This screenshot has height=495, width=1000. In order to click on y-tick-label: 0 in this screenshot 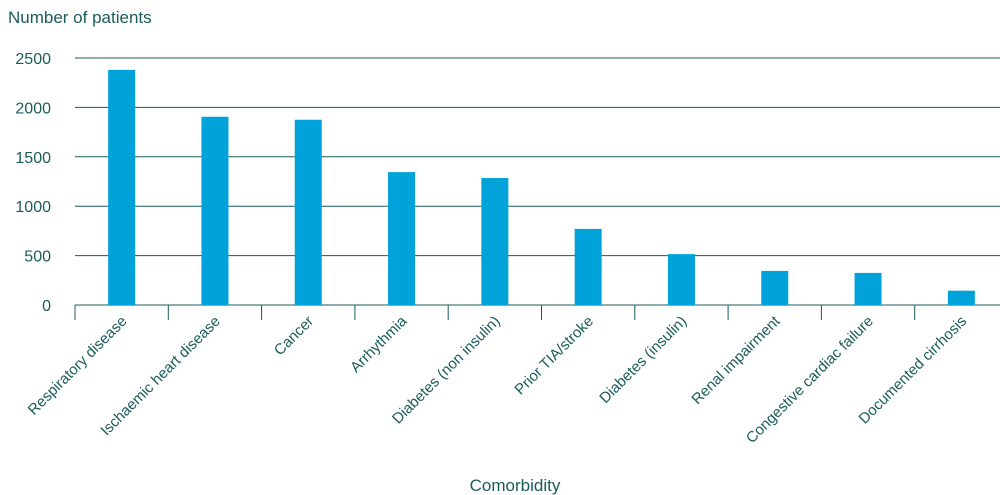, I will do `click(46, 306)`.